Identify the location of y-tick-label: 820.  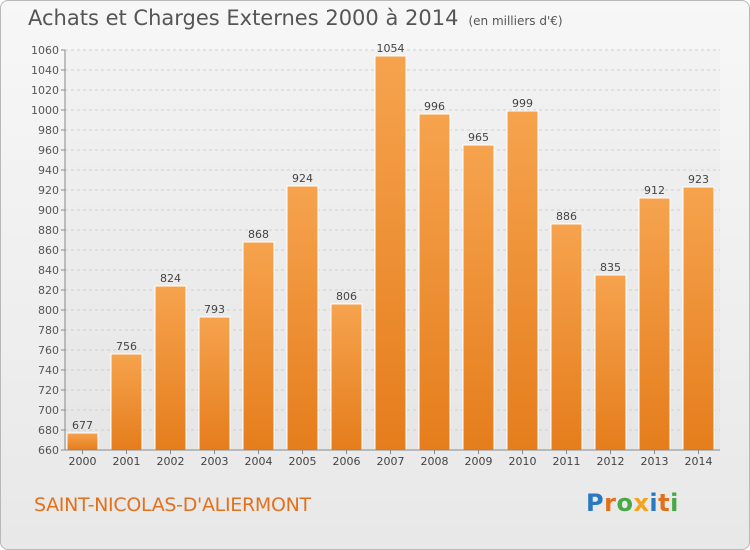
(48, 290).